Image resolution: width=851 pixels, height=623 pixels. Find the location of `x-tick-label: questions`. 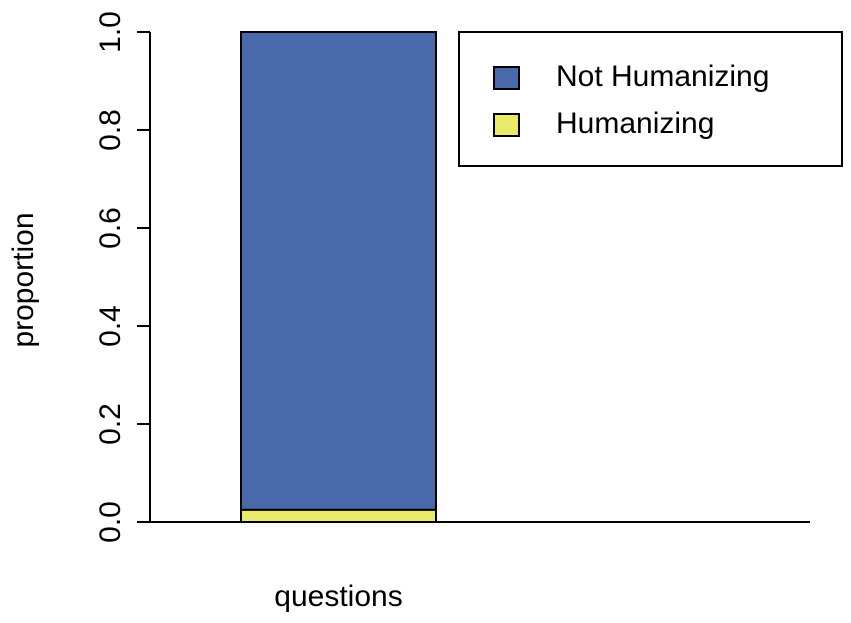

x-tick-label: questions is located at coordinates (338, 596).